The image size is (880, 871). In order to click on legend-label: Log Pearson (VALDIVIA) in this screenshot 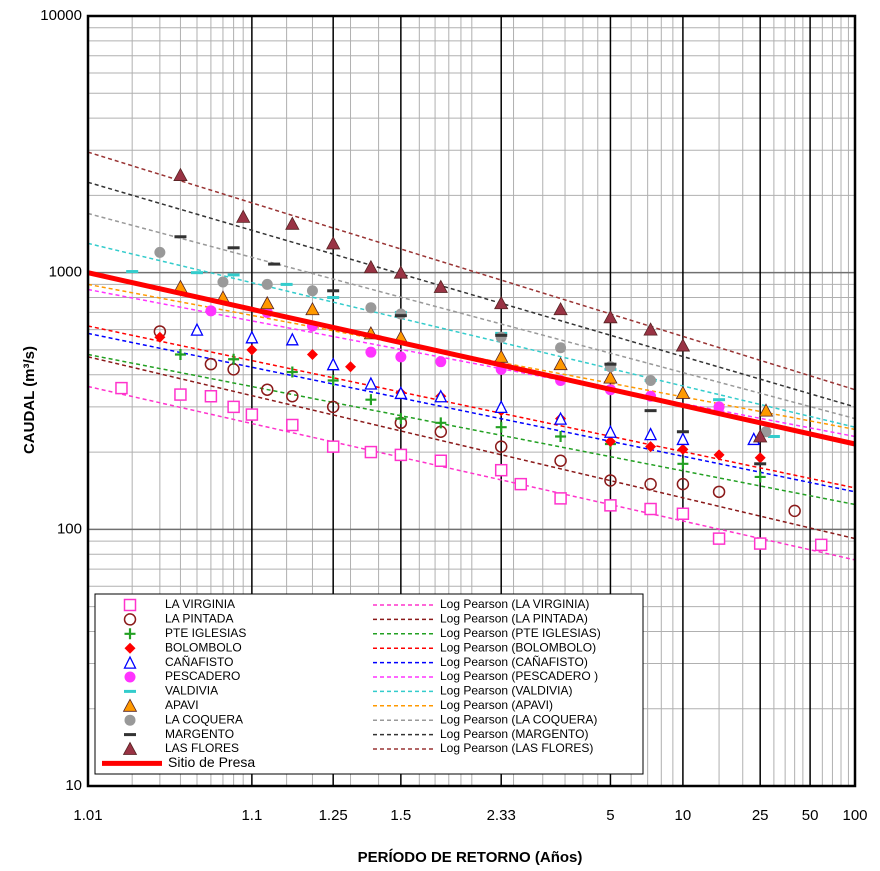, I will do `click(506, 691)`.